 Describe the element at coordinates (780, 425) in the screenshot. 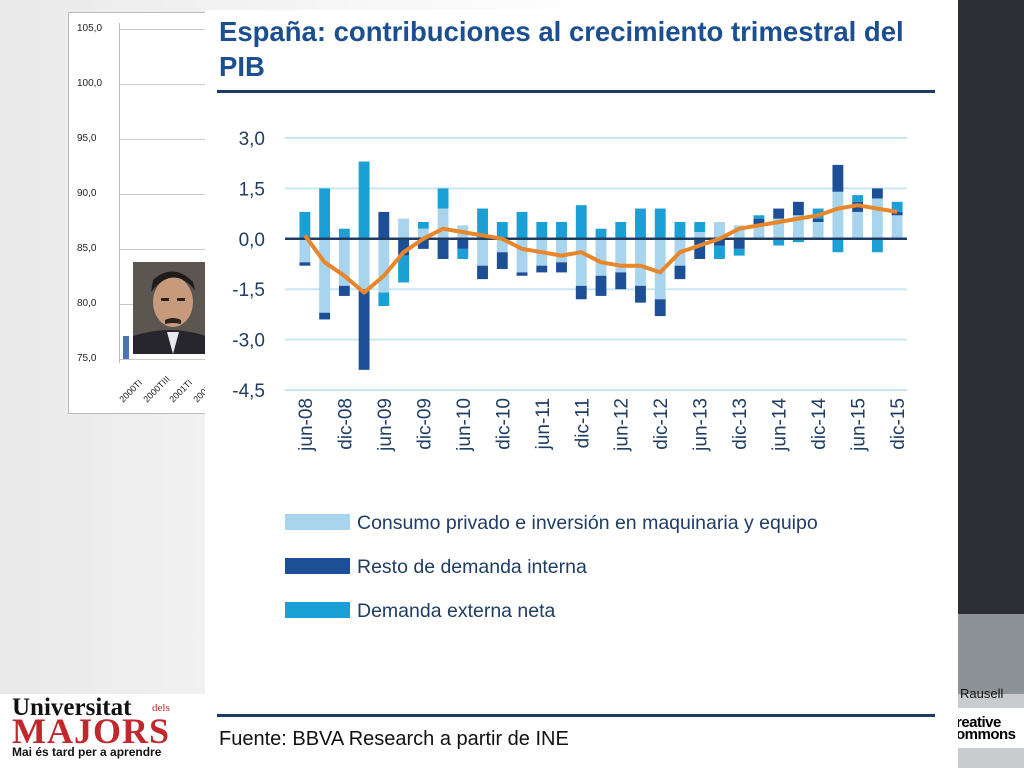

I see `x-tick-label: jun-14` at that location.